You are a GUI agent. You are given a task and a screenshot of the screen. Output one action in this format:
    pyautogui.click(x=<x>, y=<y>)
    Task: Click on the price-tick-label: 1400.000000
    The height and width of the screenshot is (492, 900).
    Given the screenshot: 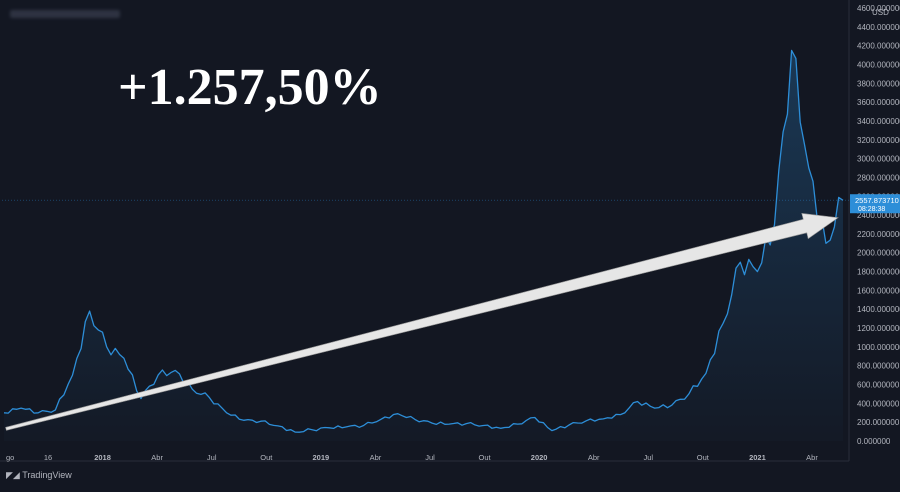 What is the action you would take?
    pyautogui.click(x=878, y=309)
    